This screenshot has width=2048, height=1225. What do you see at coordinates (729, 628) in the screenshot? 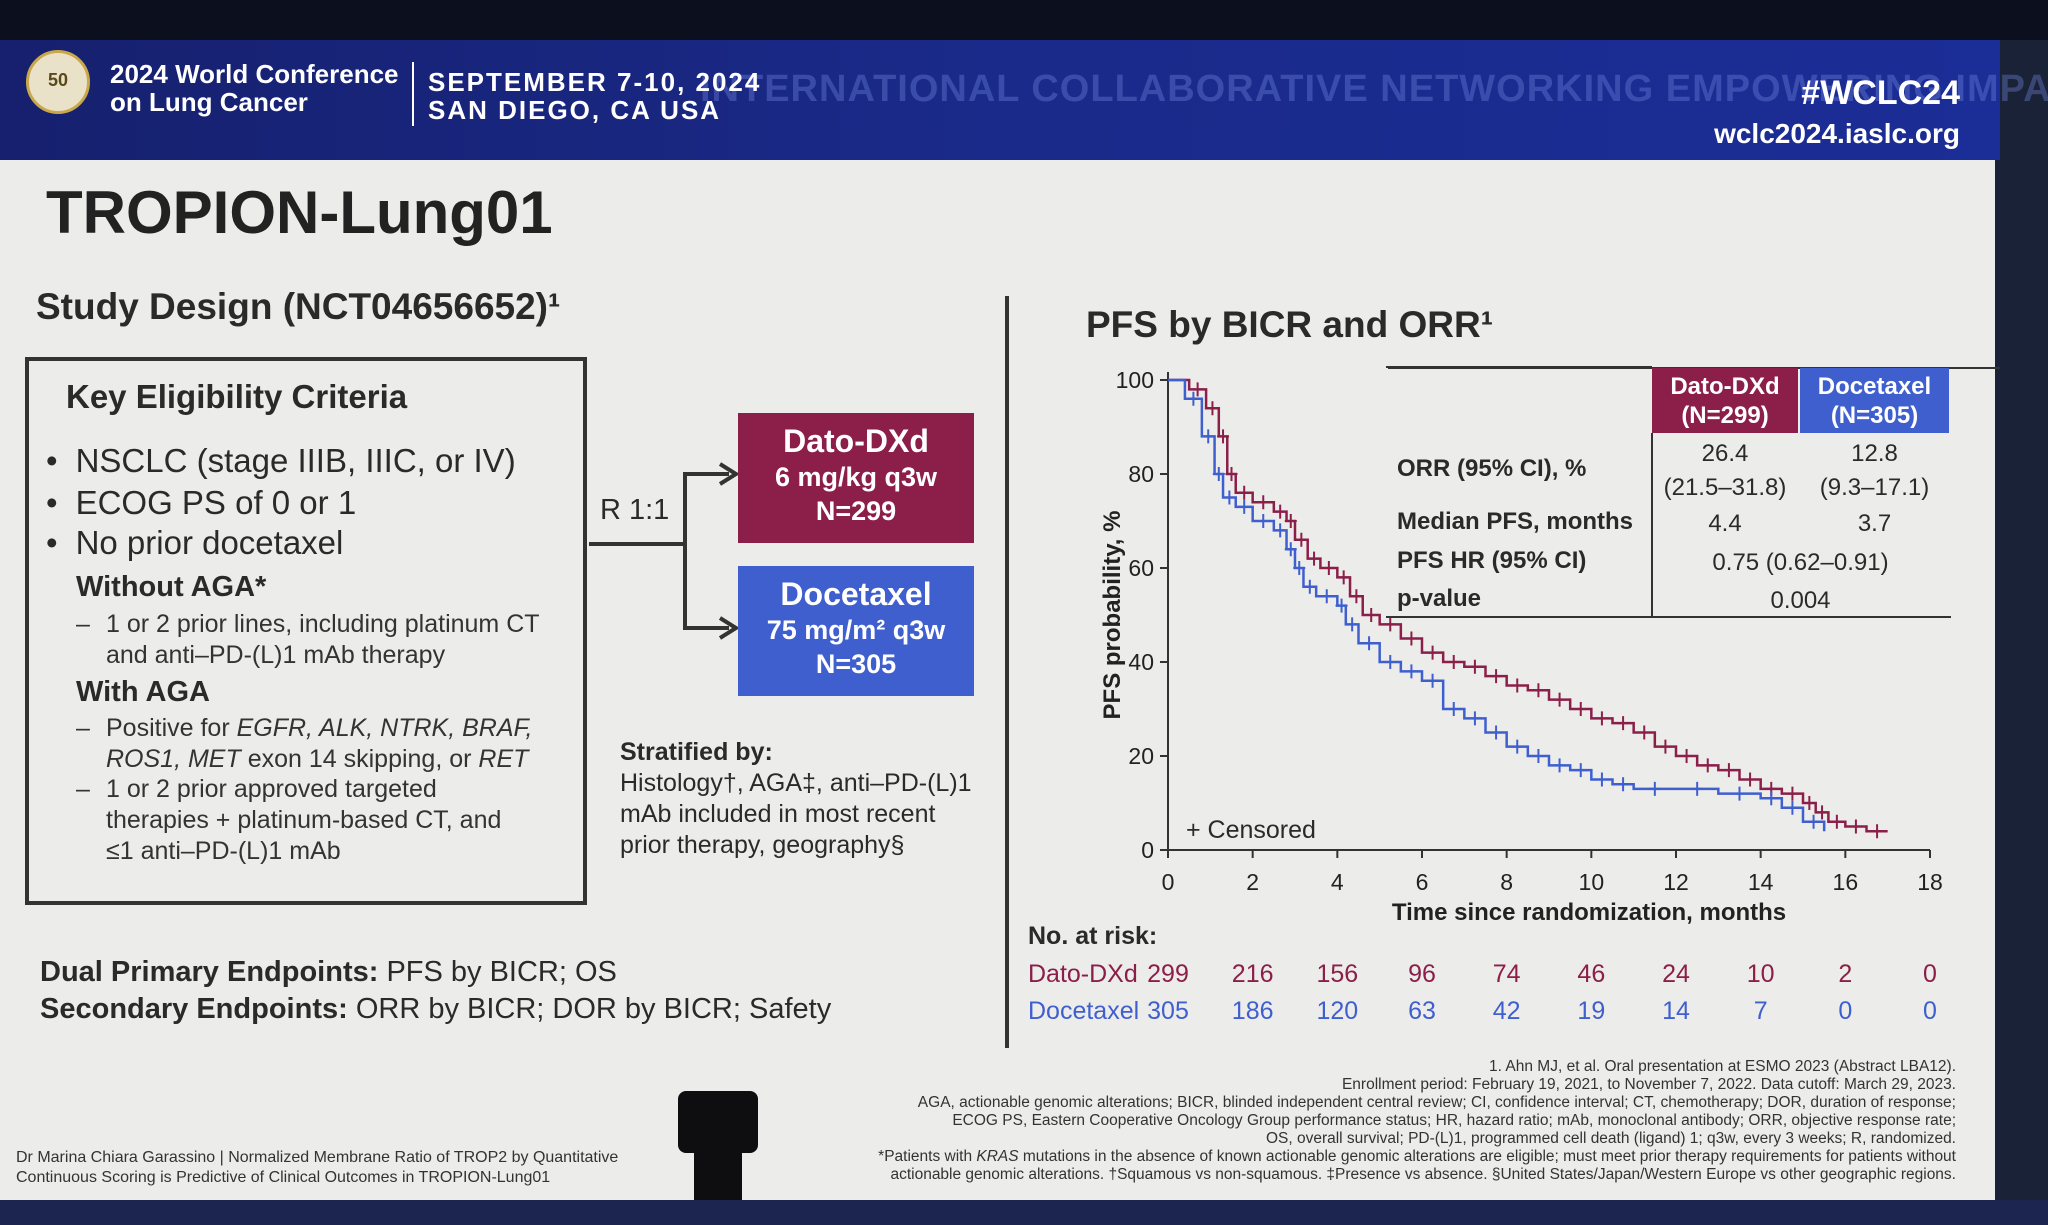
I see `arm2-arrowhead` at bounding box center [729, 628].